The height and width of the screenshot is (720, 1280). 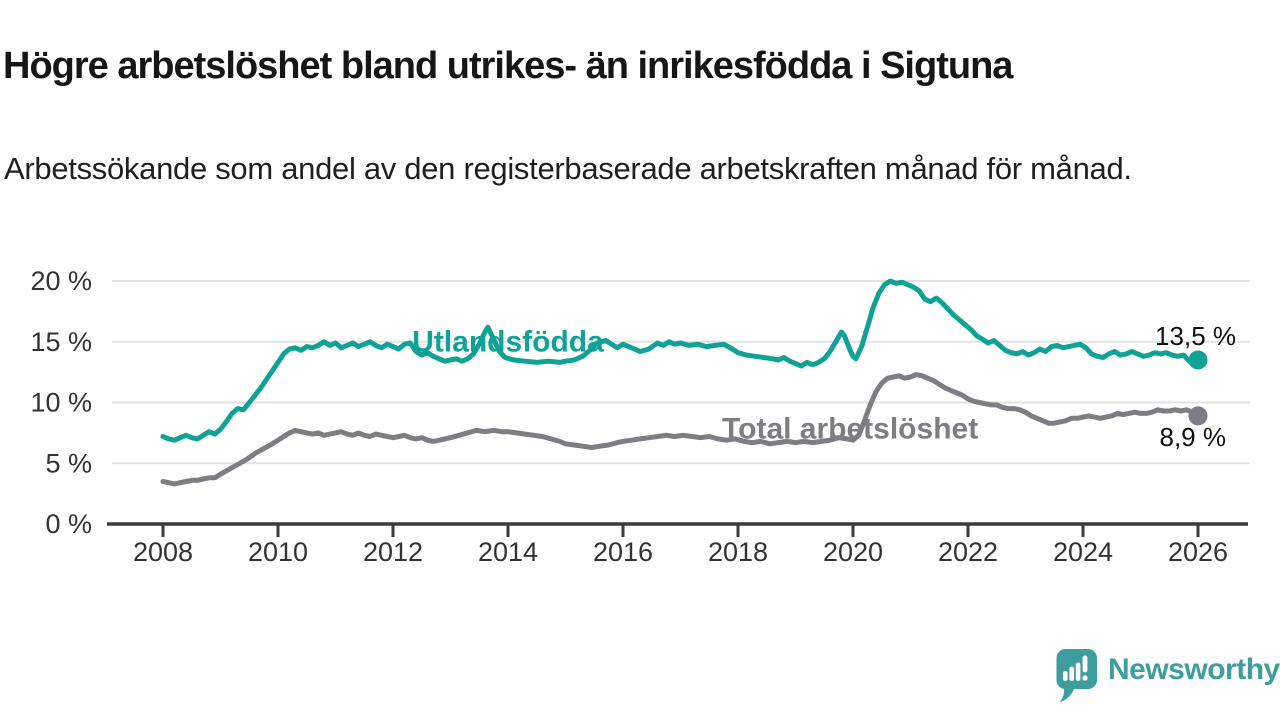 I want to click on newsworthy-logo: Newsworthy, so click(x=1166, y=675).